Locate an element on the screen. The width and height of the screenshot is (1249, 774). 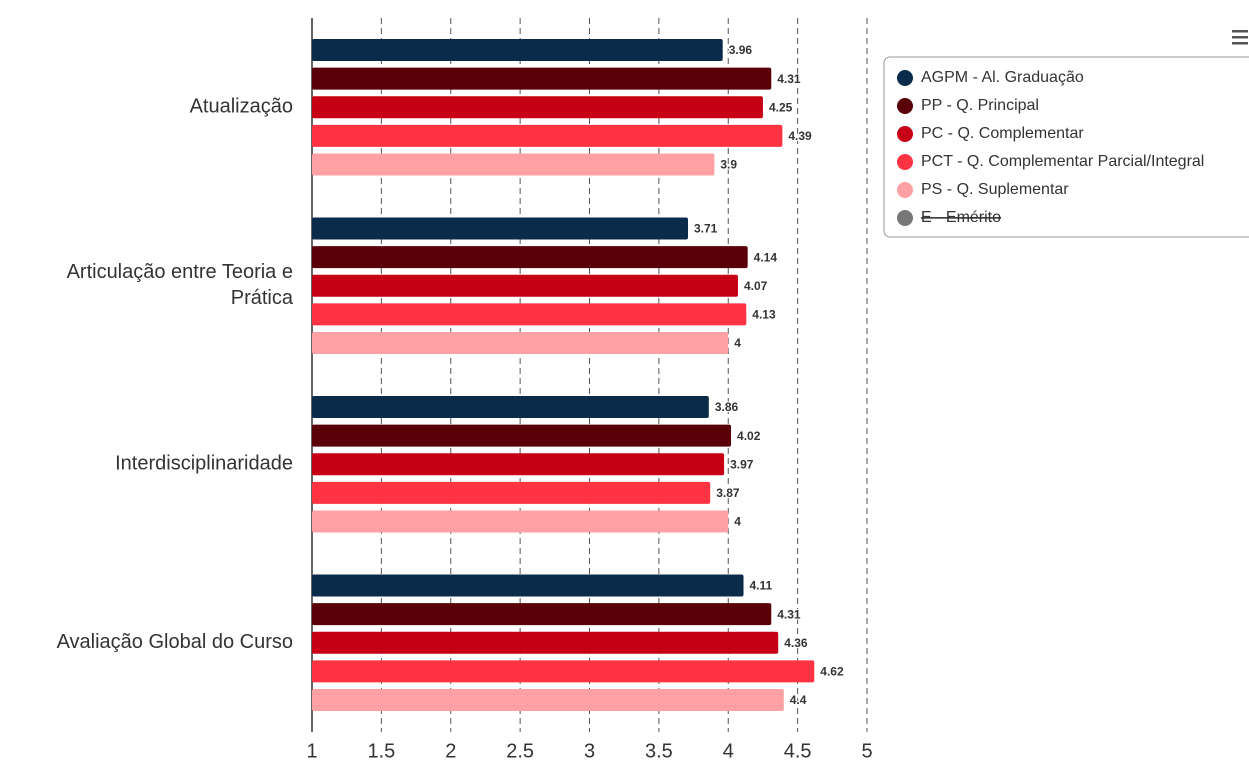
legend-label: PS - Q. Suplementar is located at coordinates (995, 189).